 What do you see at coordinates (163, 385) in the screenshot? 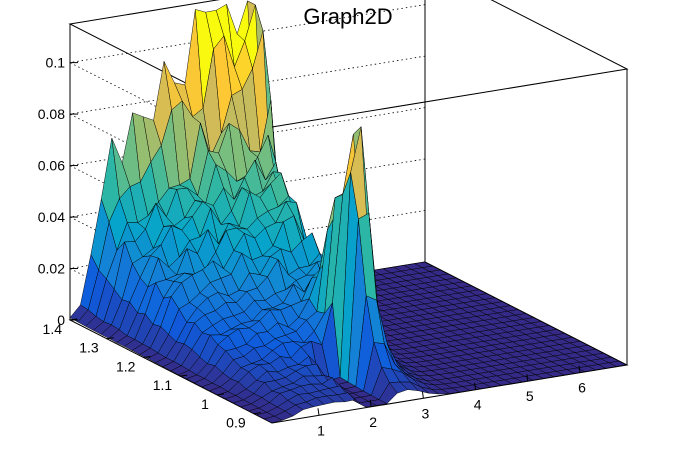
I see `y-tick-label: 1.1` at bounding box center [163, 385].